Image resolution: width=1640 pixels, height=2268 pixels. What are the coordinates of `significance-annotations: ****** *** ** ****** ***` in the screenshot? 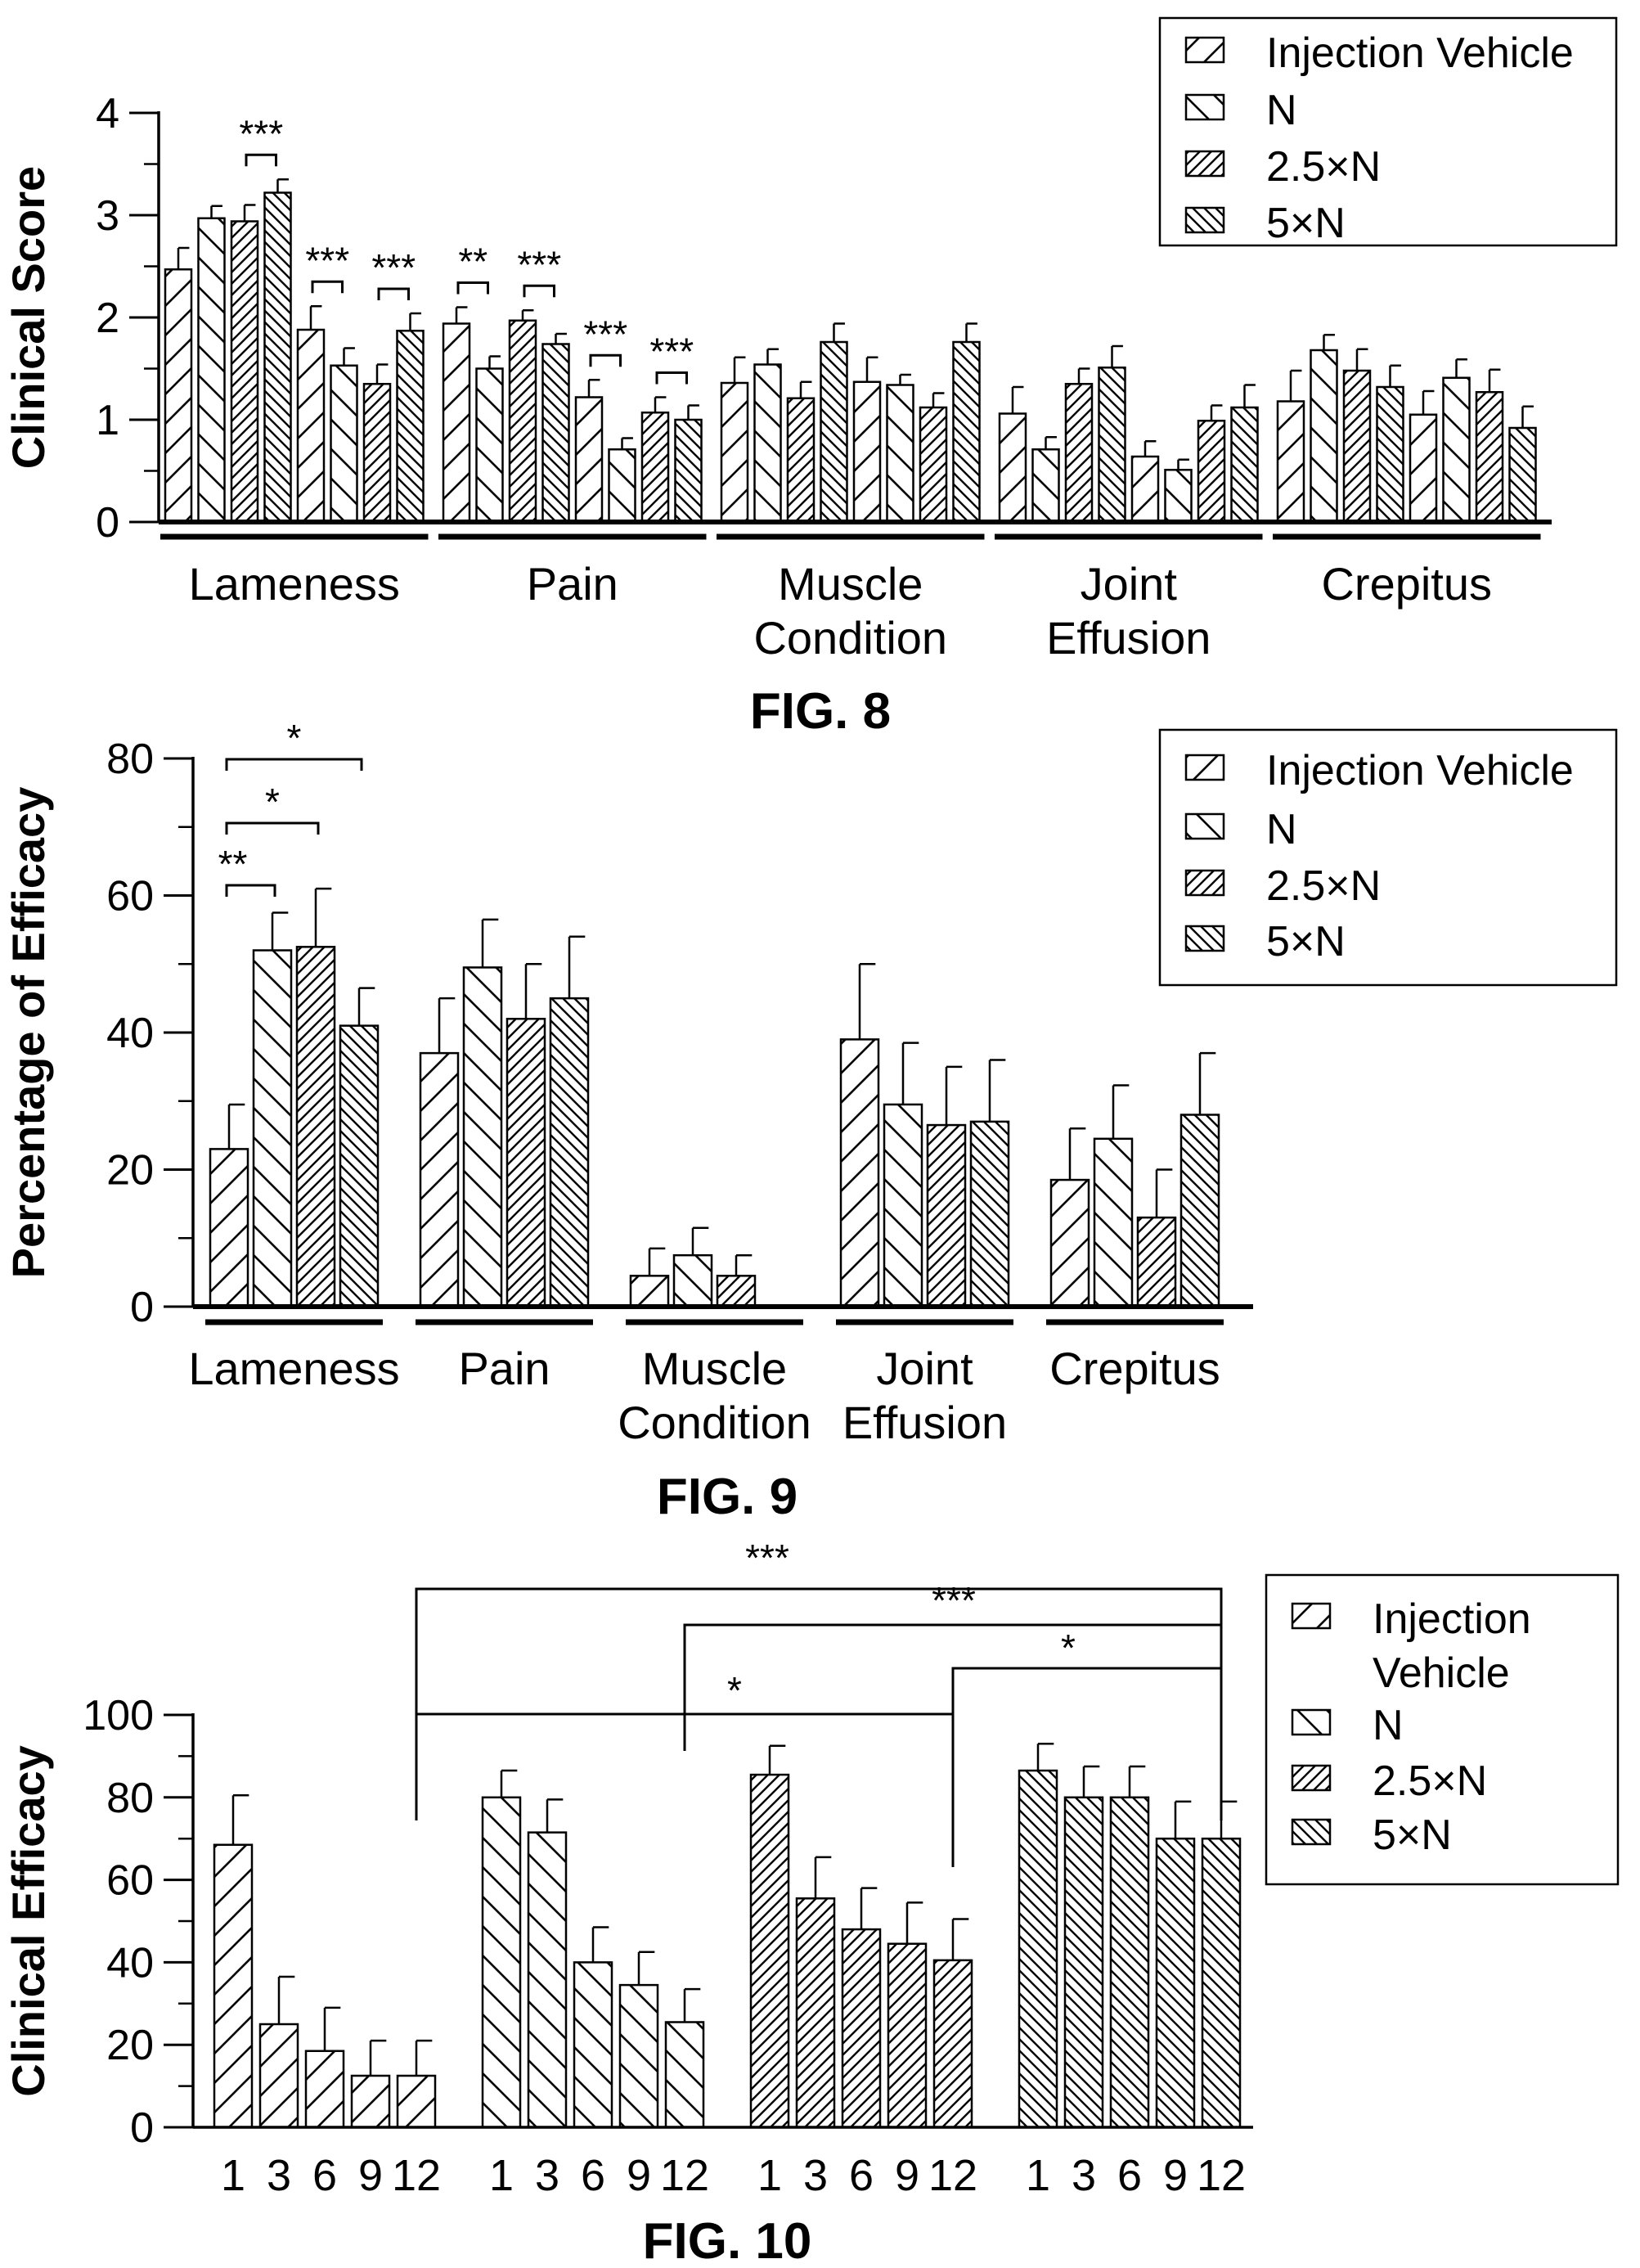 It's located at (466, 249).